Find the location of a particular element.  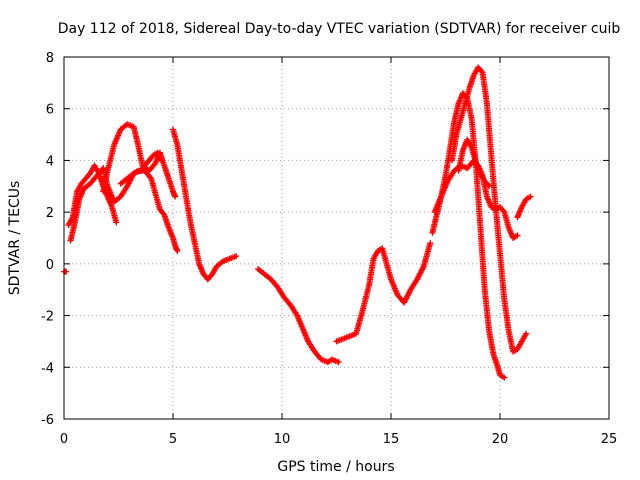

y-tick-label: -4 is located at coordinates (47, 368).